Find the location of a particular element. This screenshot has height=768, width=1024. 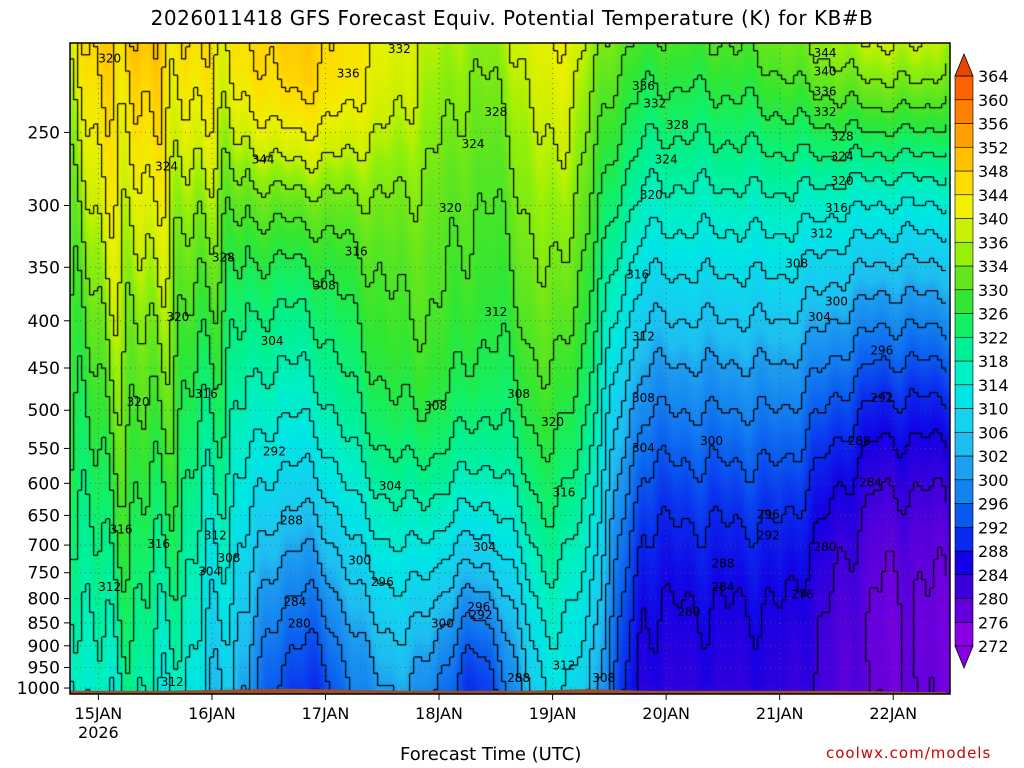

x-tick-label: 19JAN is located at coordinates (553, 713).